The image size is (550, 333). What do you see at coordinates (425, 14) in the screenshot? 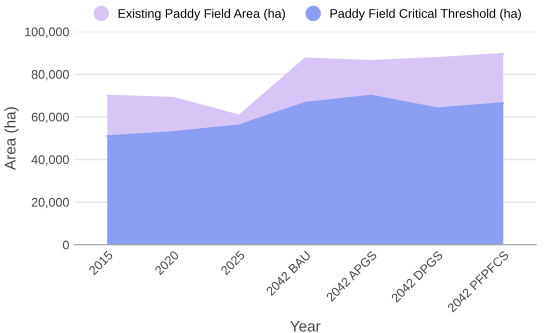
I see `legend-label: Paddy Field Critical Threshold (ha)` at bounding box center [425, 14].